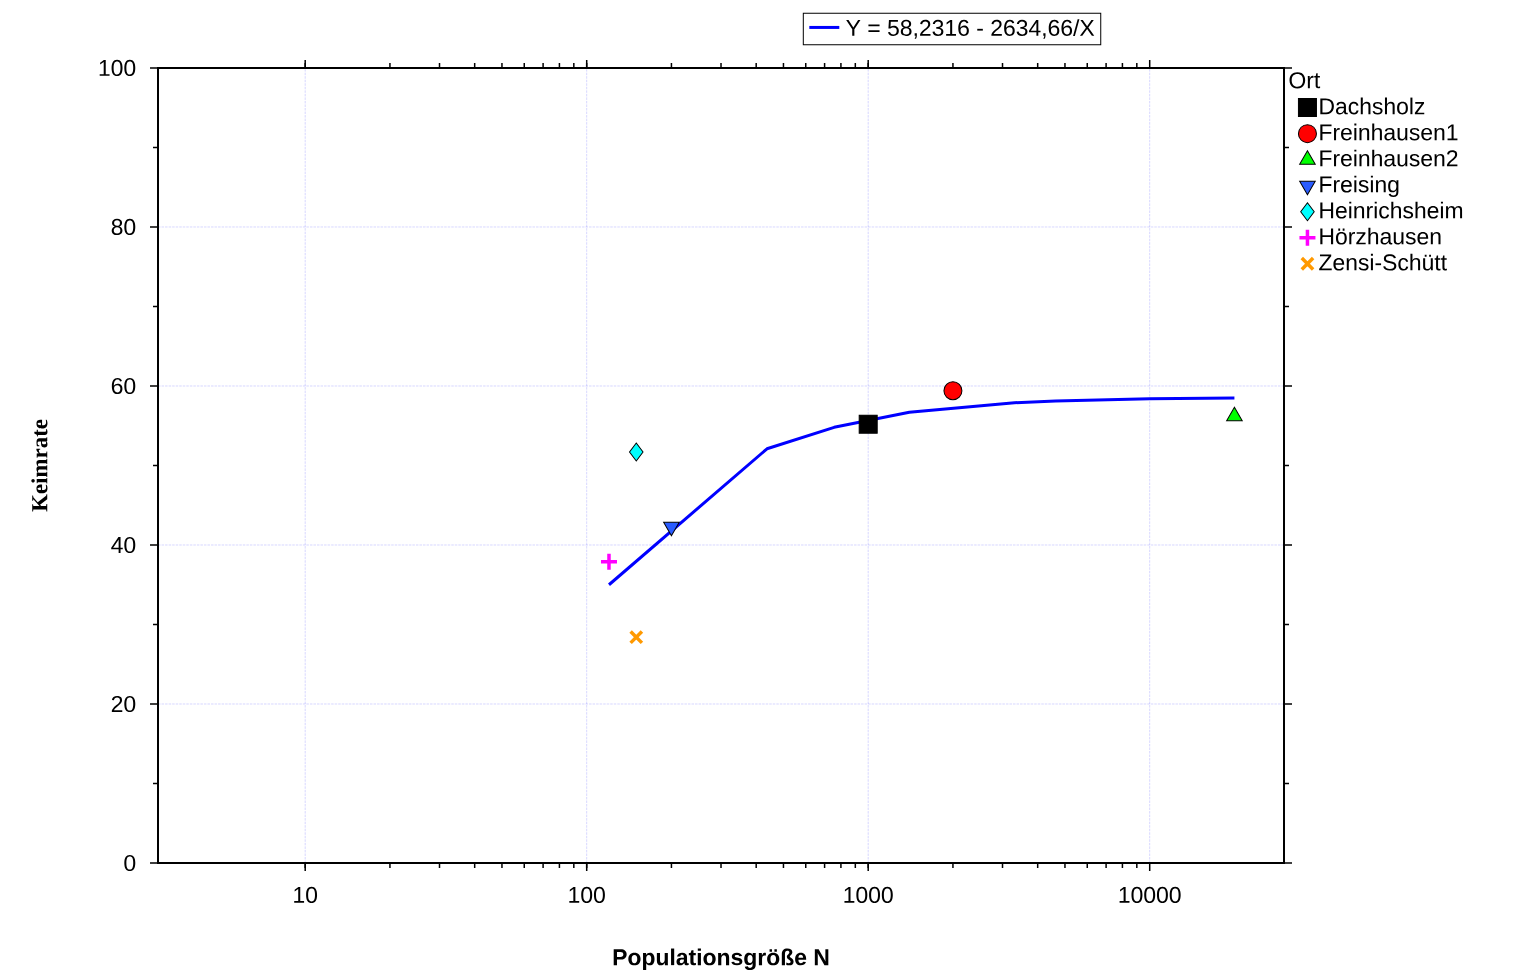  Describe the element at coordinates (587, 895) in the screenshot. I see `x-tick-label: 100` at that location.